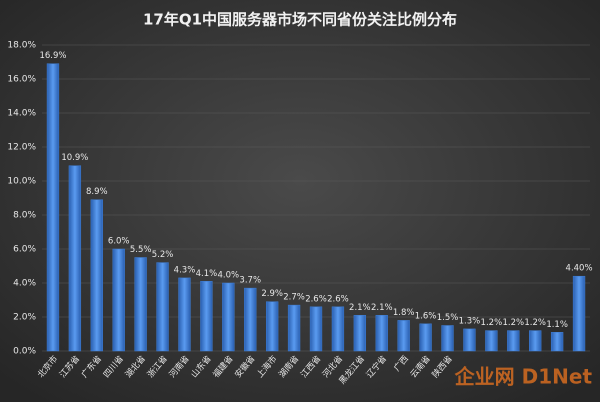 The height and width of the screenshot is (402, 600). Describe the element at coordinates (207, 274) in the screenshot. I see `value-label: 4.1%` at that location.